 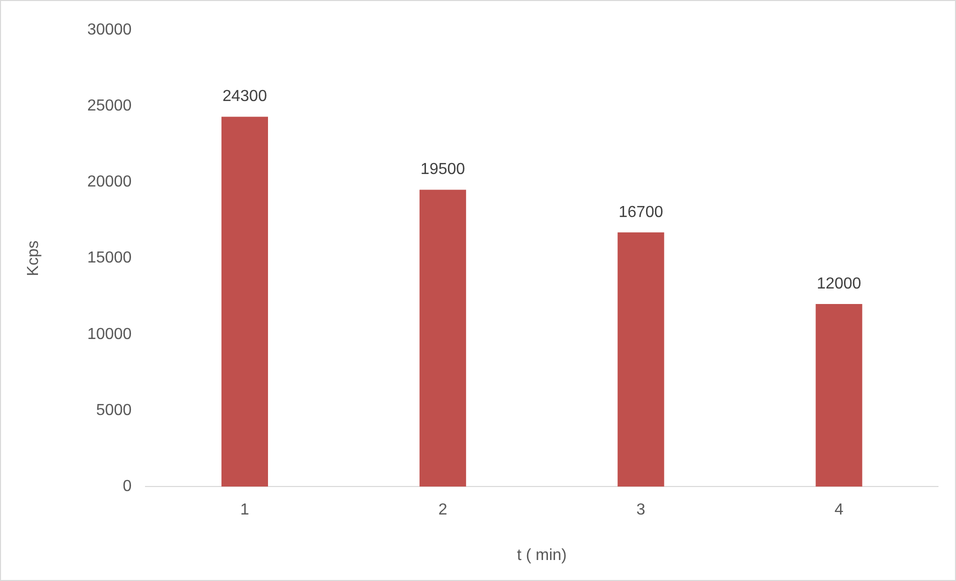 I want to click on x-tick-label: 2, so click(x=443, y=510).